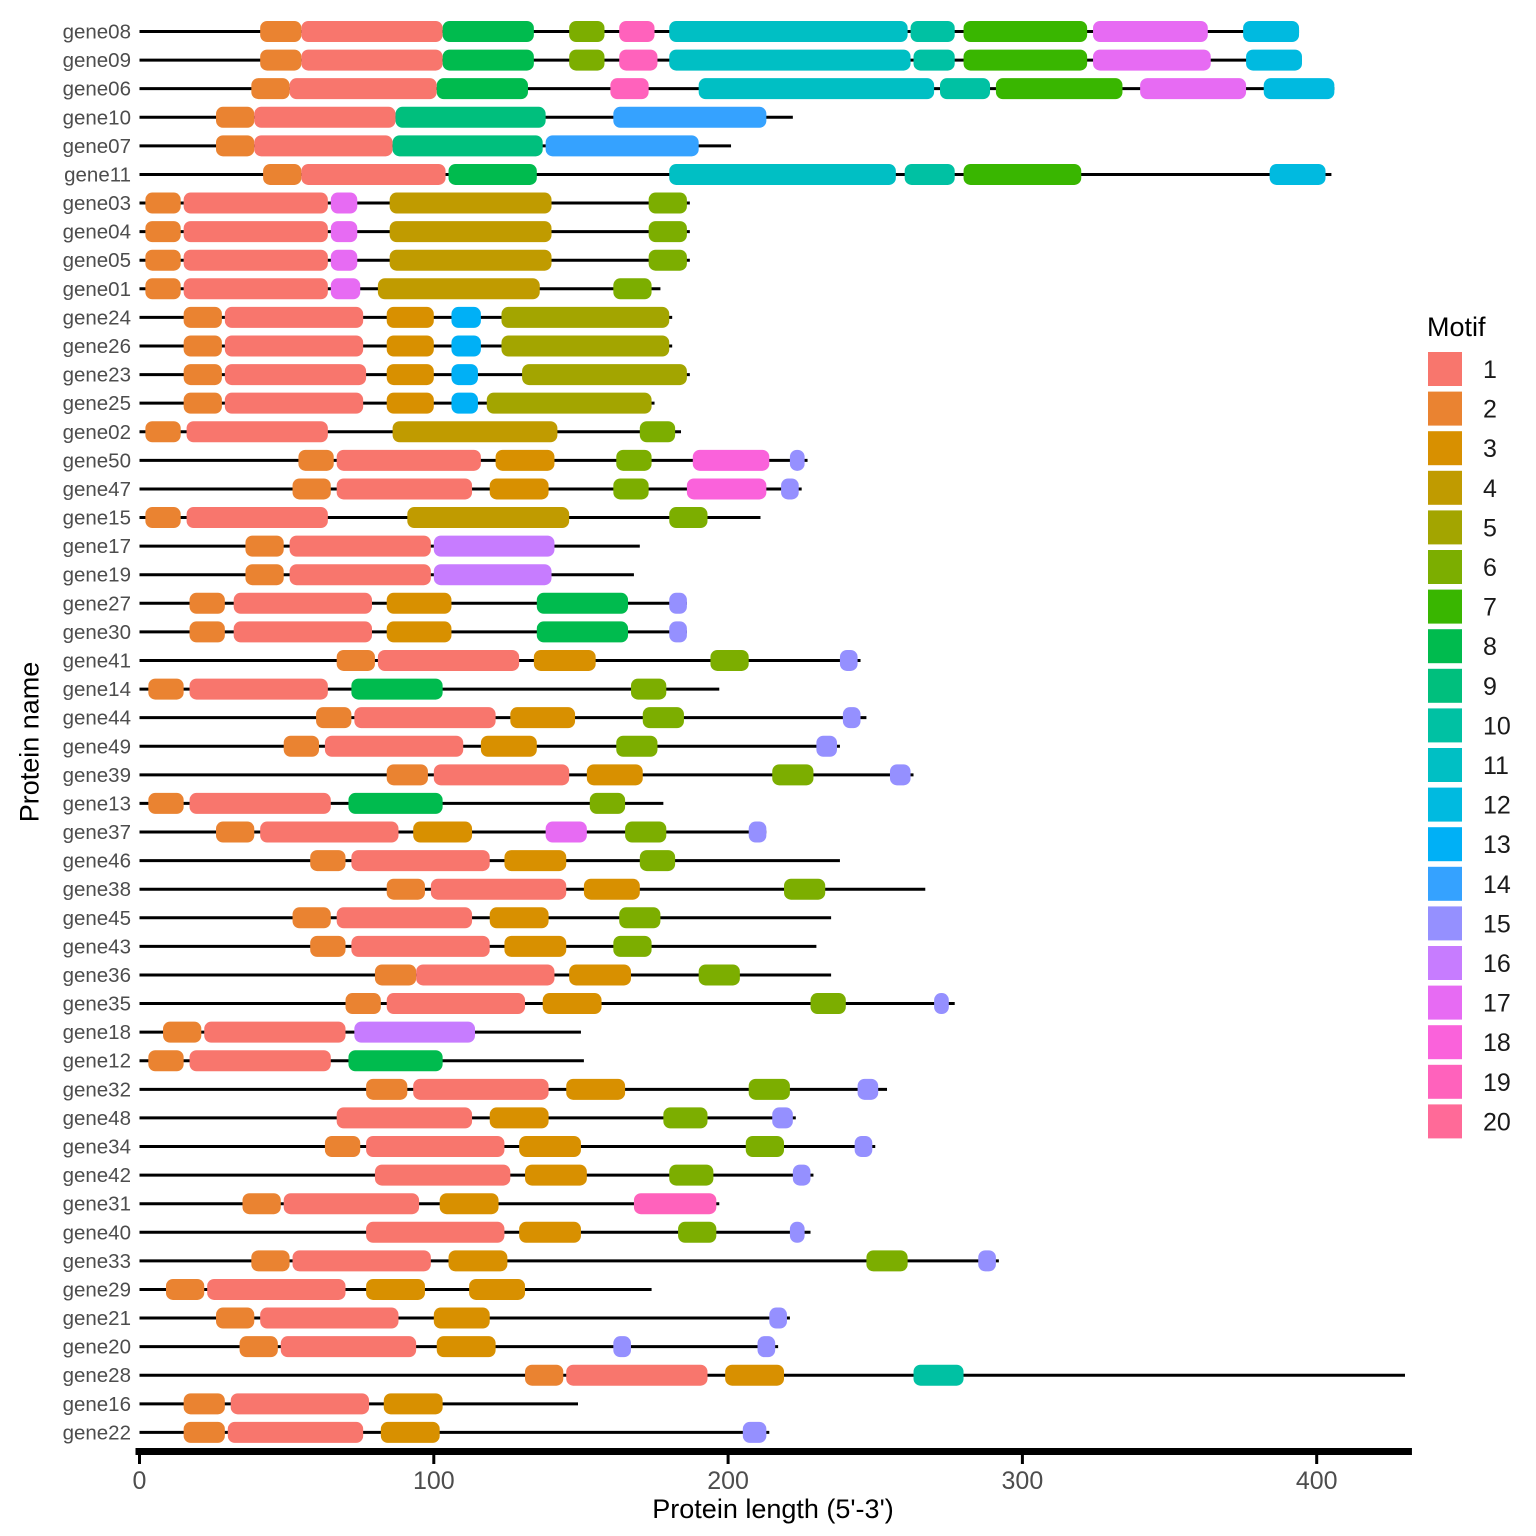 The image size is (1536, 1536). Describe the element at coordinates (97, 1004) in the screenshot. I see `y-axis-label: gene35` at that location.